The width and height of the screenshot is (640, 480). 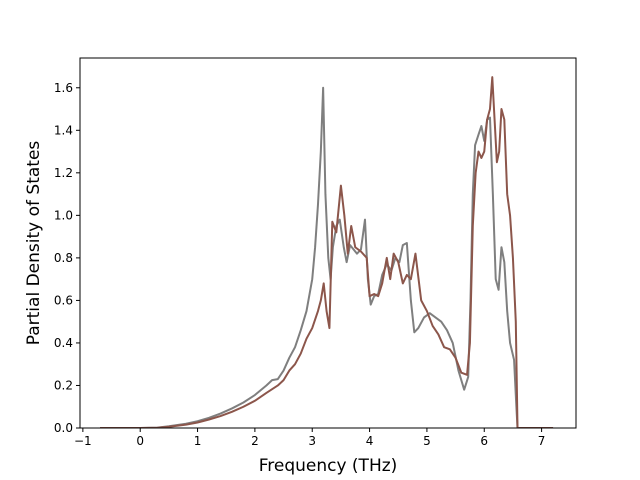 What do you see at coordinates (63, 300) in the screenshot?
I see `y-tick-label: 0.6` at bounding box center [63, 300].